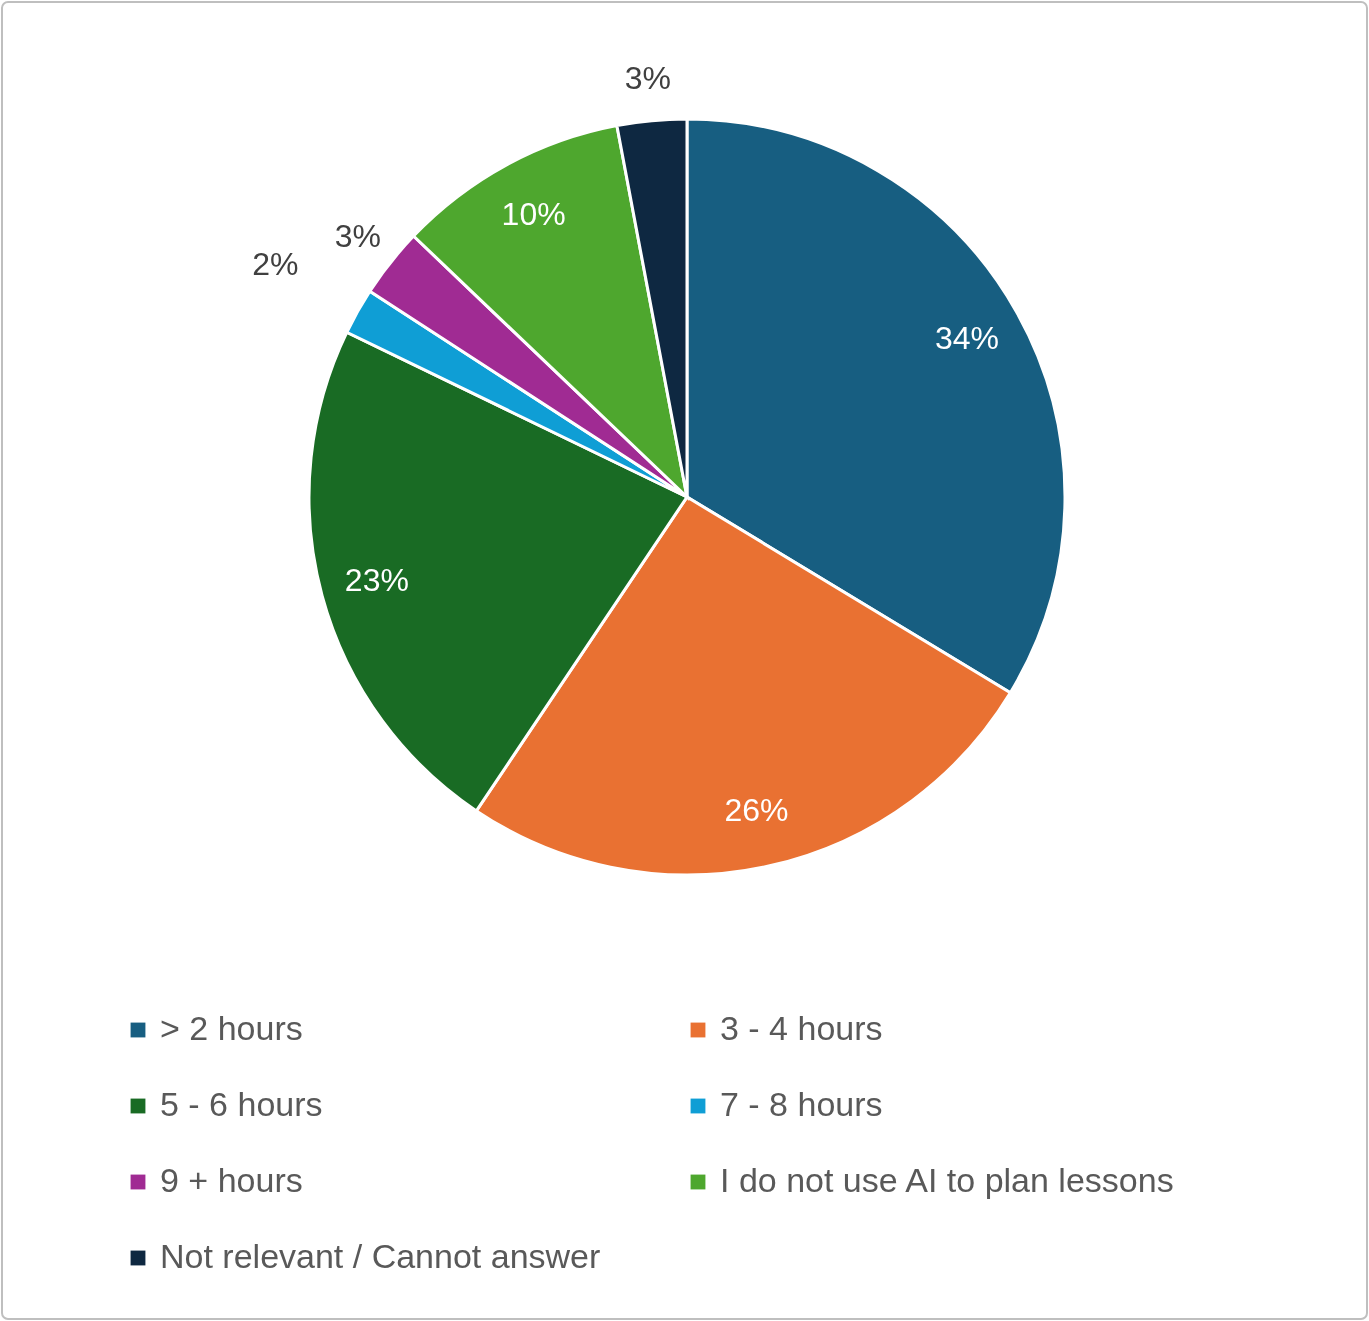  What do you see at coordinates (533, 213) in the screenshot?
I see `data-label: 10%` at bounding box center [533, 213].